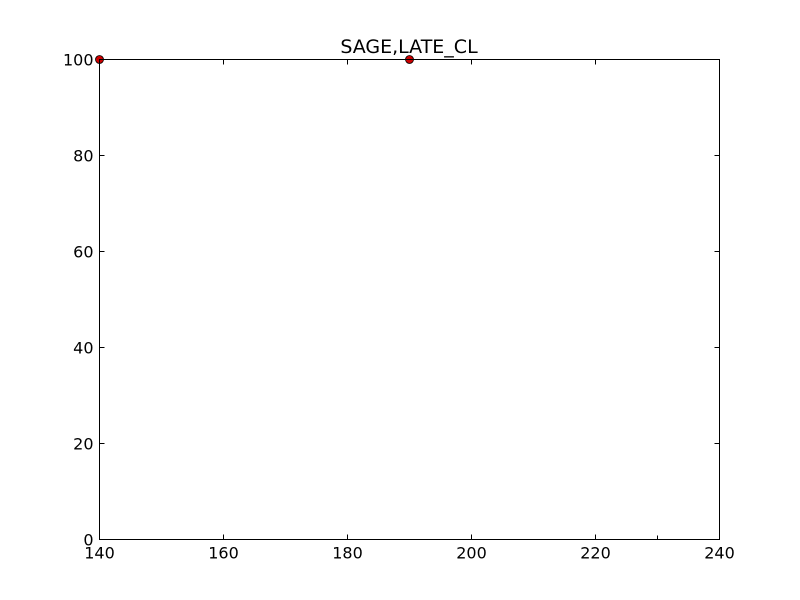  I want to click on y-tick-label: 20, so click(83, 444).